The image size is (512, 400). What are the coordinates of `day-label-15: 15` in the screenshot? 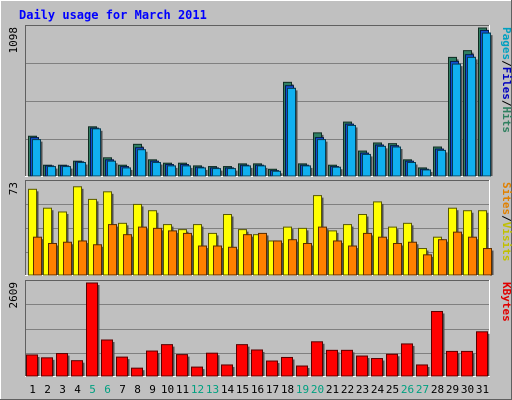 It's located at (242, 389).